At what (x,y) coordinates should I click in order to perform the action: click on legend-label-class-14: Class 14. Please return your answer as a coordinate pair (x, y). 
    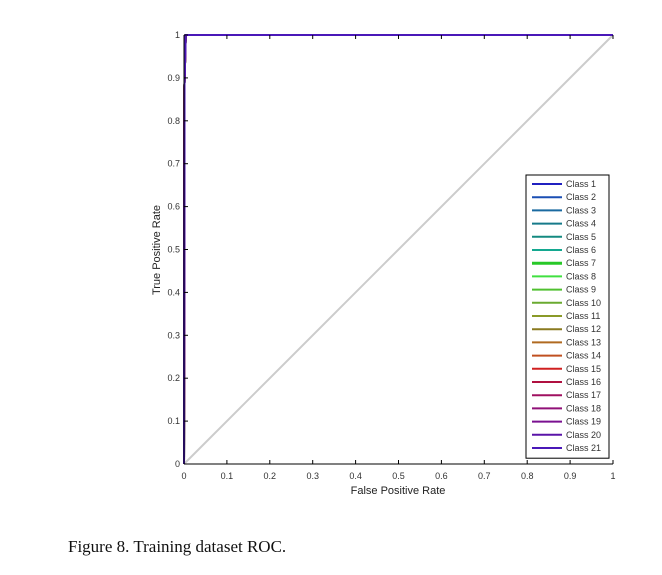
    Looking at the image, I should click on (583, 356).